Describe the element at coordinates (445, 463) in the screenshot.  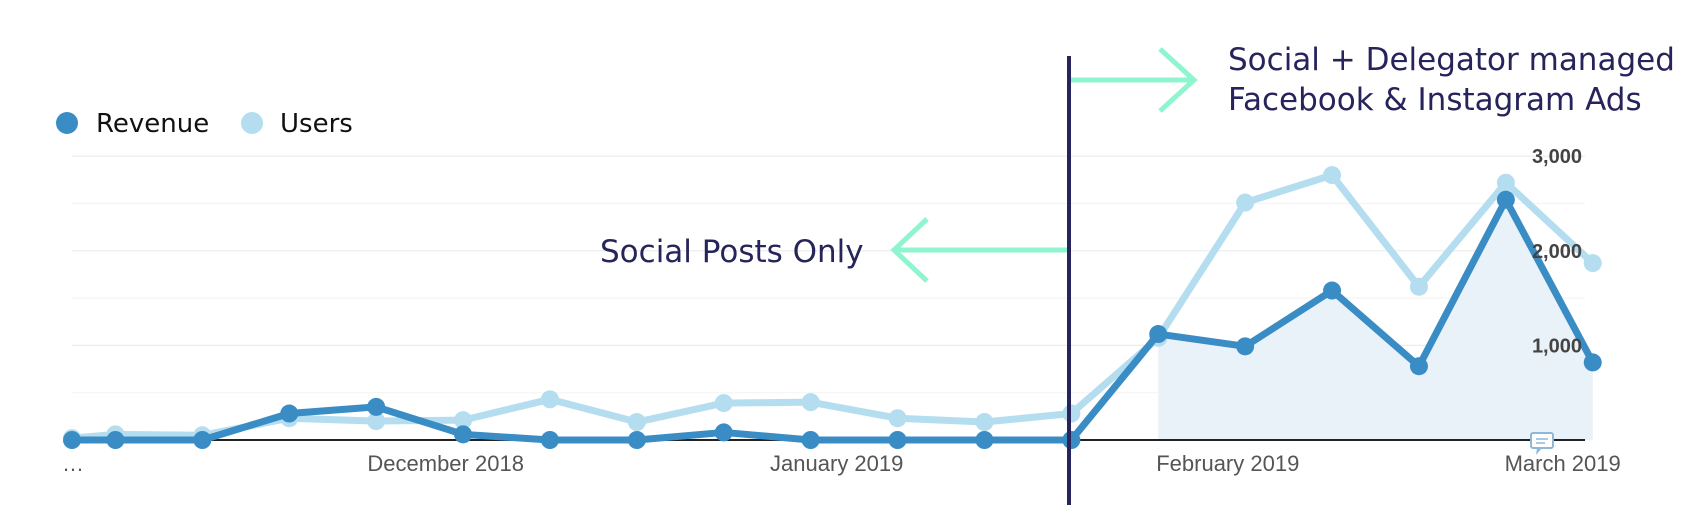
I see `x-tick-label: December 2018` at that location.